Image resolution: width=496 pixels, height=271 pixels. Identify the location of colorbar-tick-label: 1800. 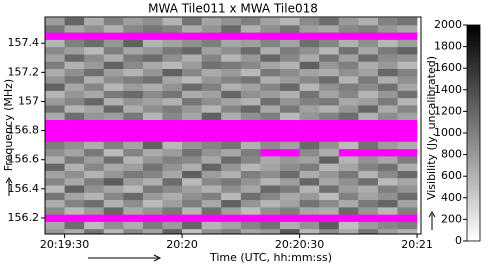
(448, 46).